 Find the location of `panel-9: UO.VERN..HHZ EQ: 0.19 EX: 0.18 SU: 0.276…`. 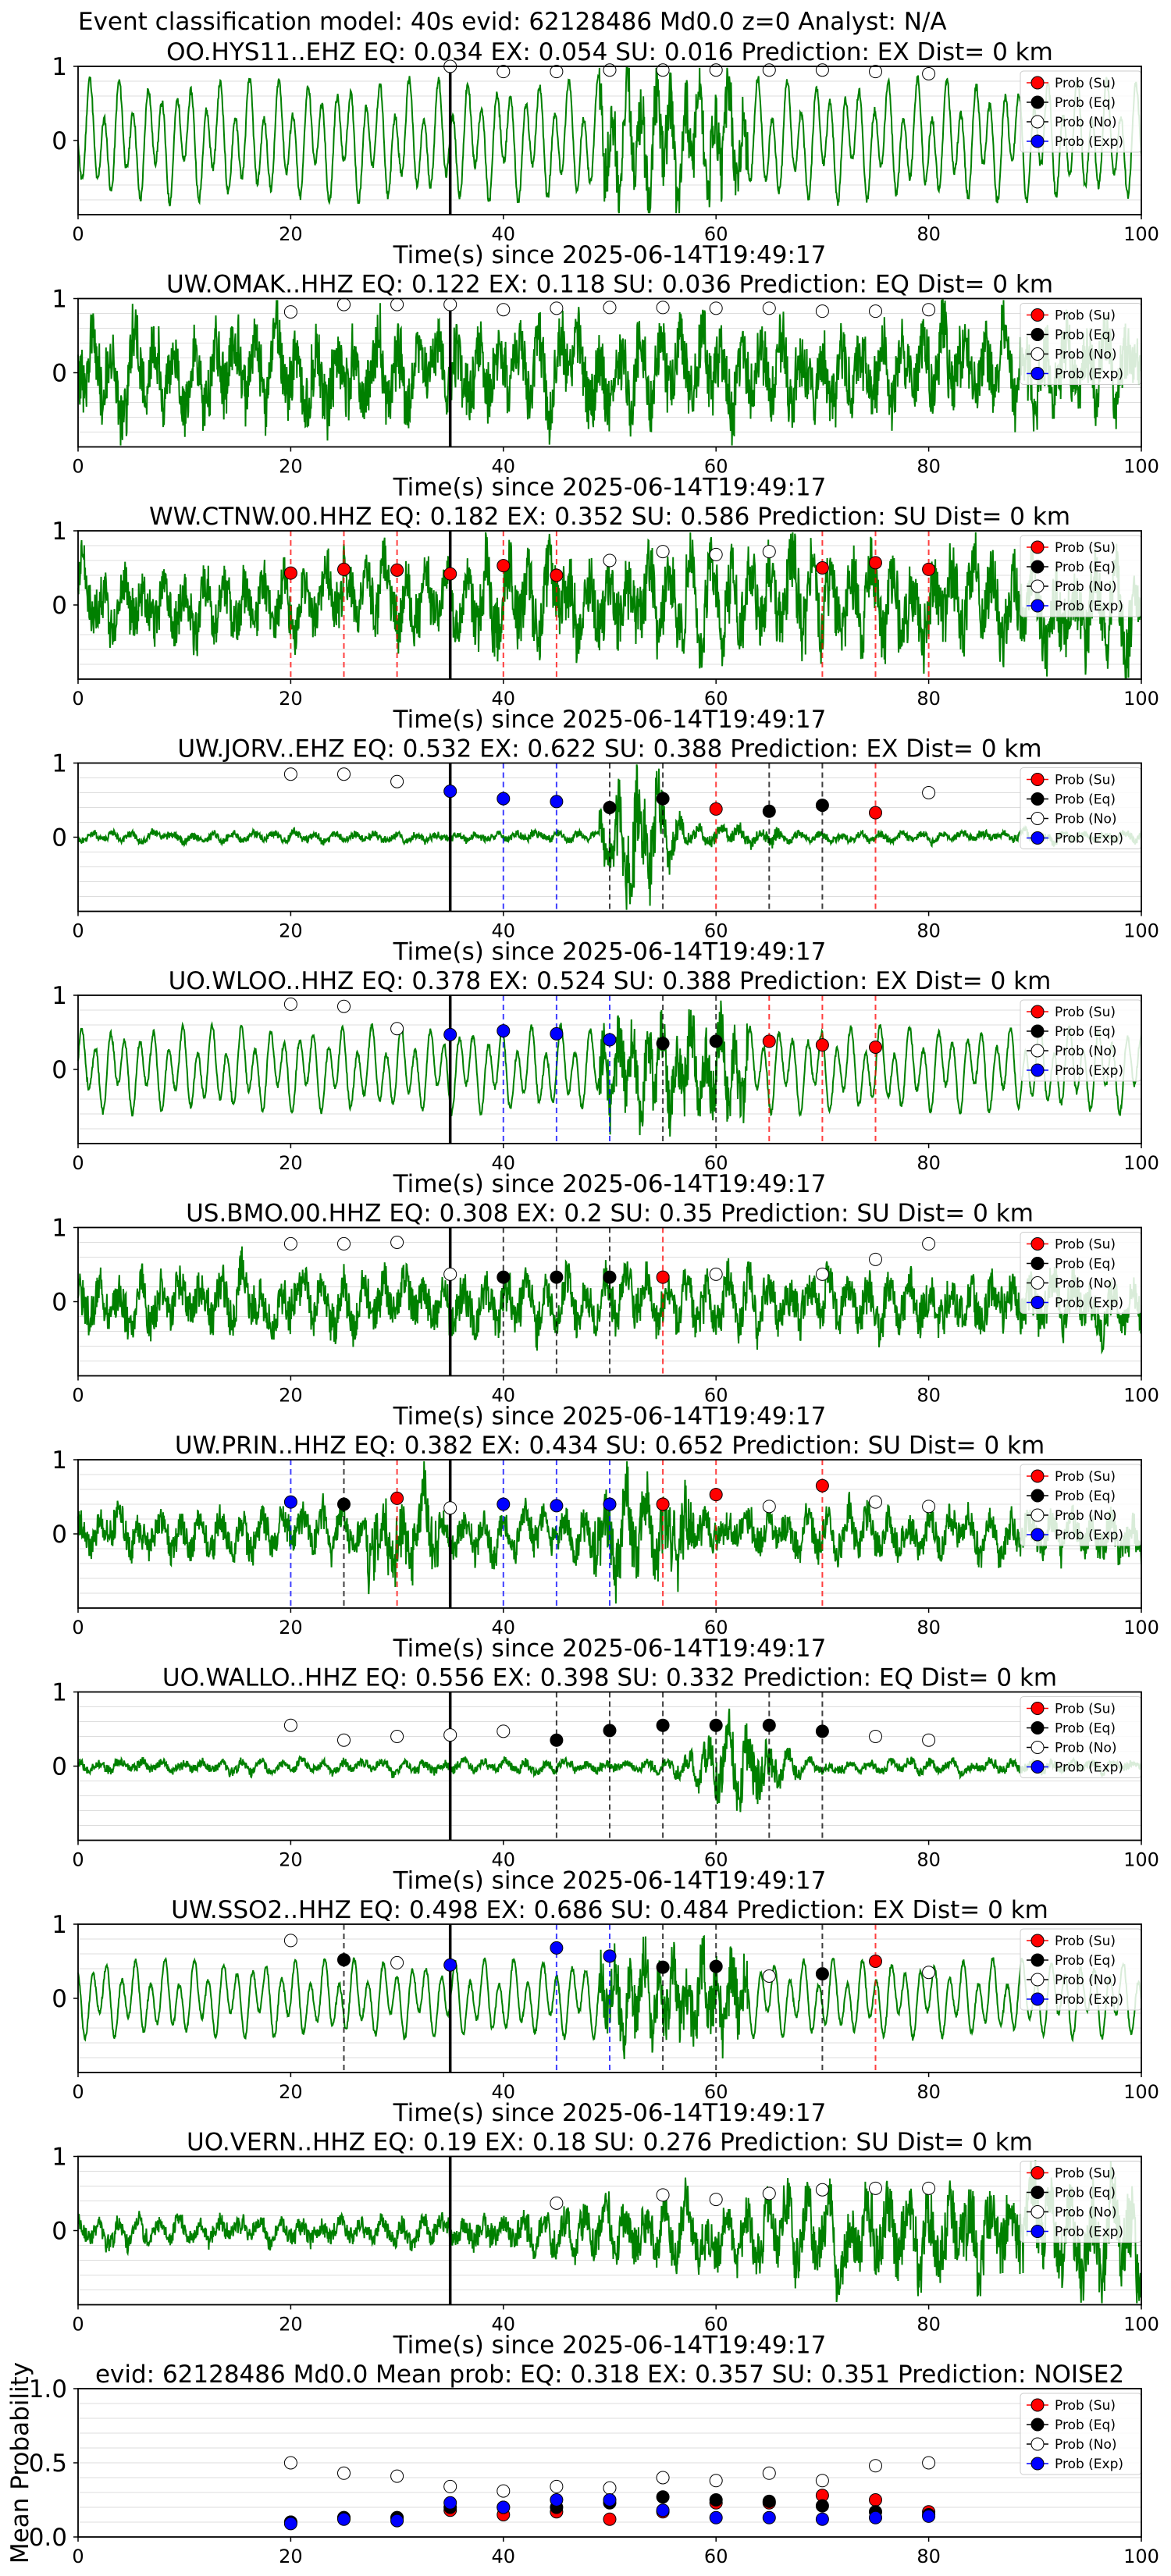

panel-9: UO.VERN..HHZ EQ: 0.19 EX: 0.18 SU: 0.276… is located at coordinates (605, 2244).